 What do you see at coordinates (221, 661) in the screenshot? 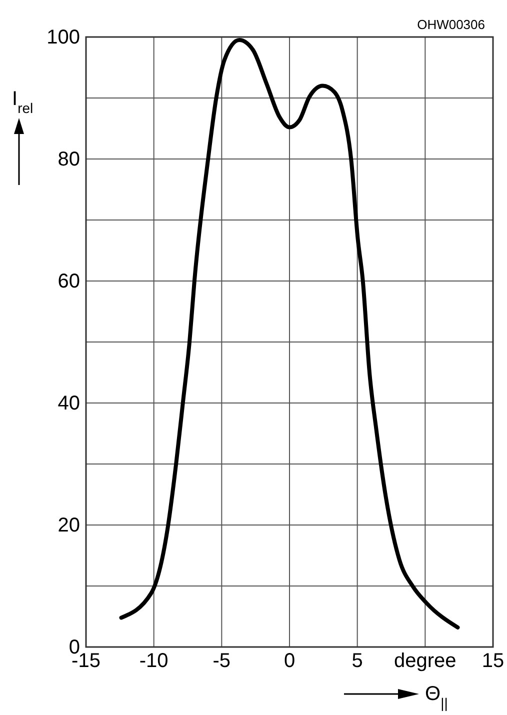
I see `x-tick-label: -5` at bounding box center [221, 661].